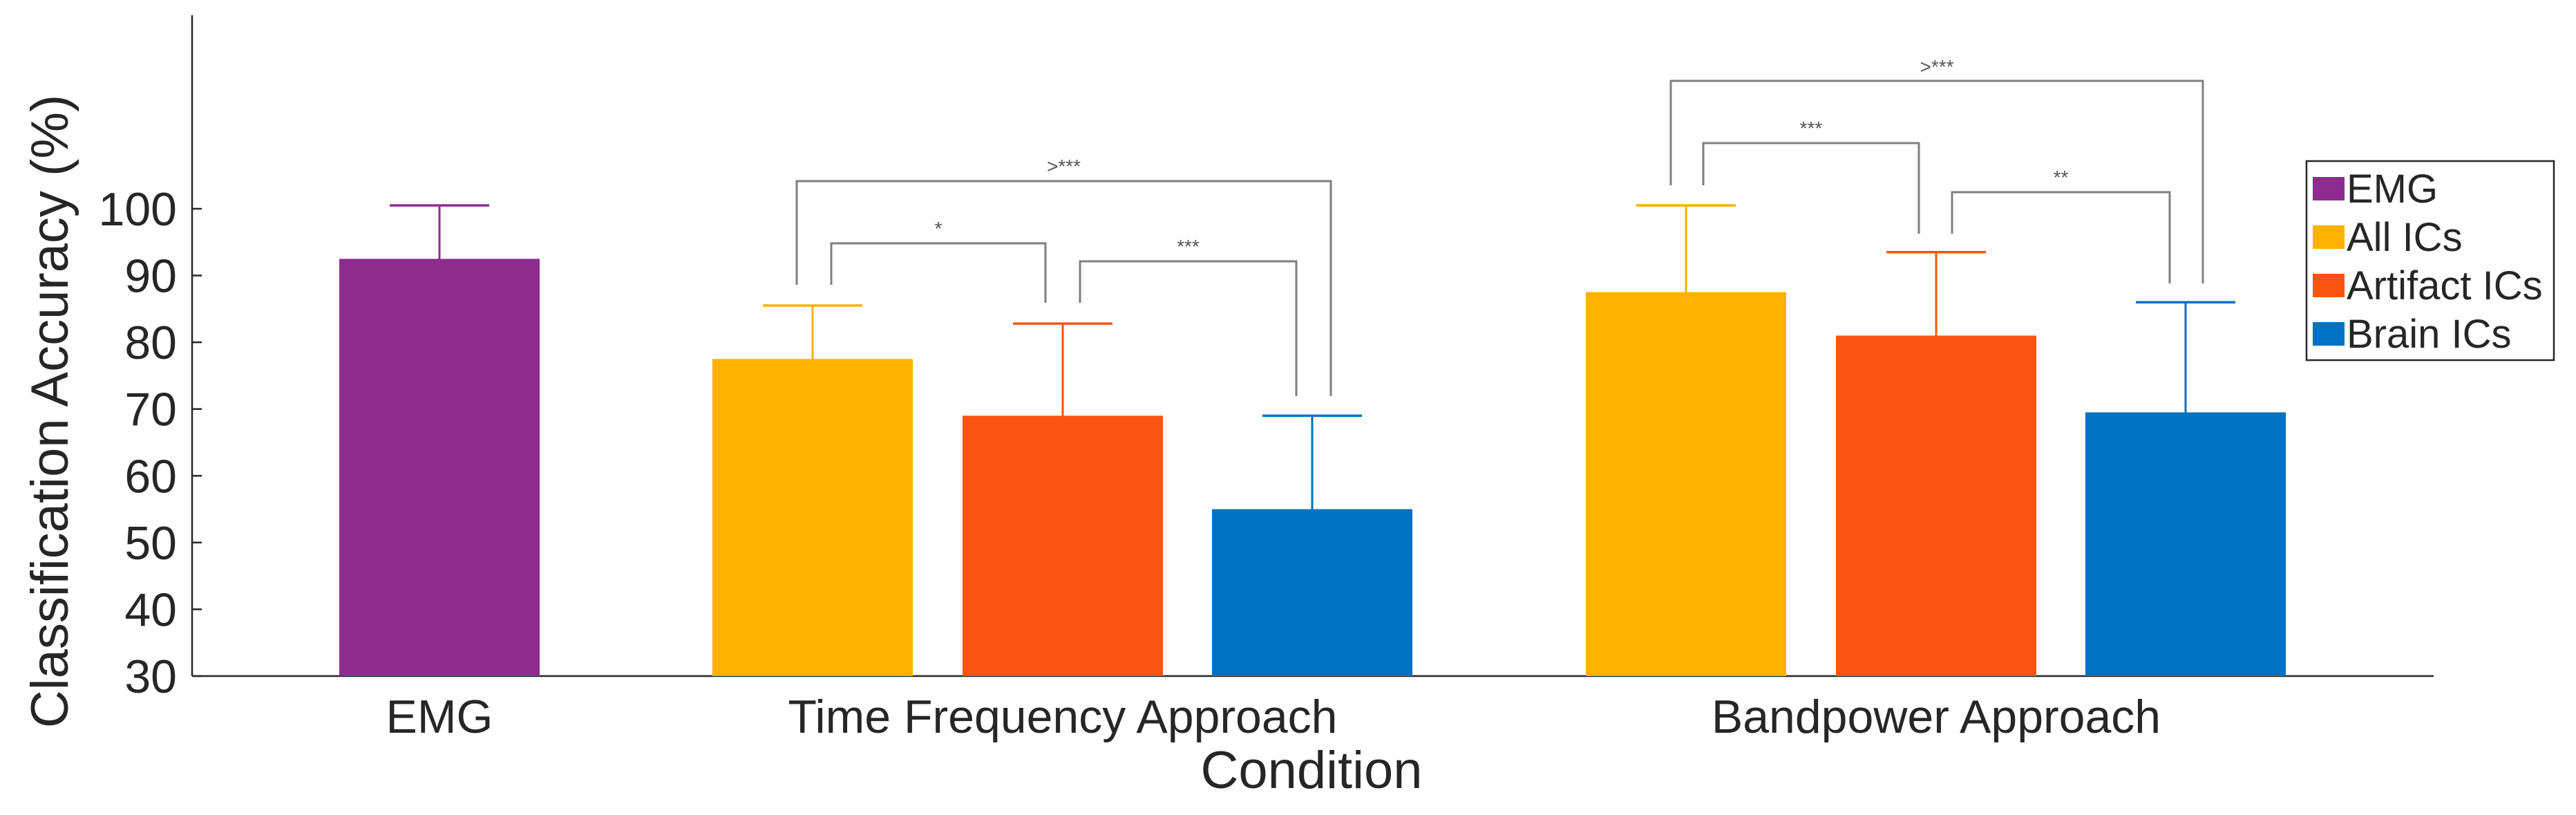 The width and height of the screenshot is (2576, 815). Describe the element at coordinates (150, 343) in the screenshot. I see `y-tick-label: 80` at that location.